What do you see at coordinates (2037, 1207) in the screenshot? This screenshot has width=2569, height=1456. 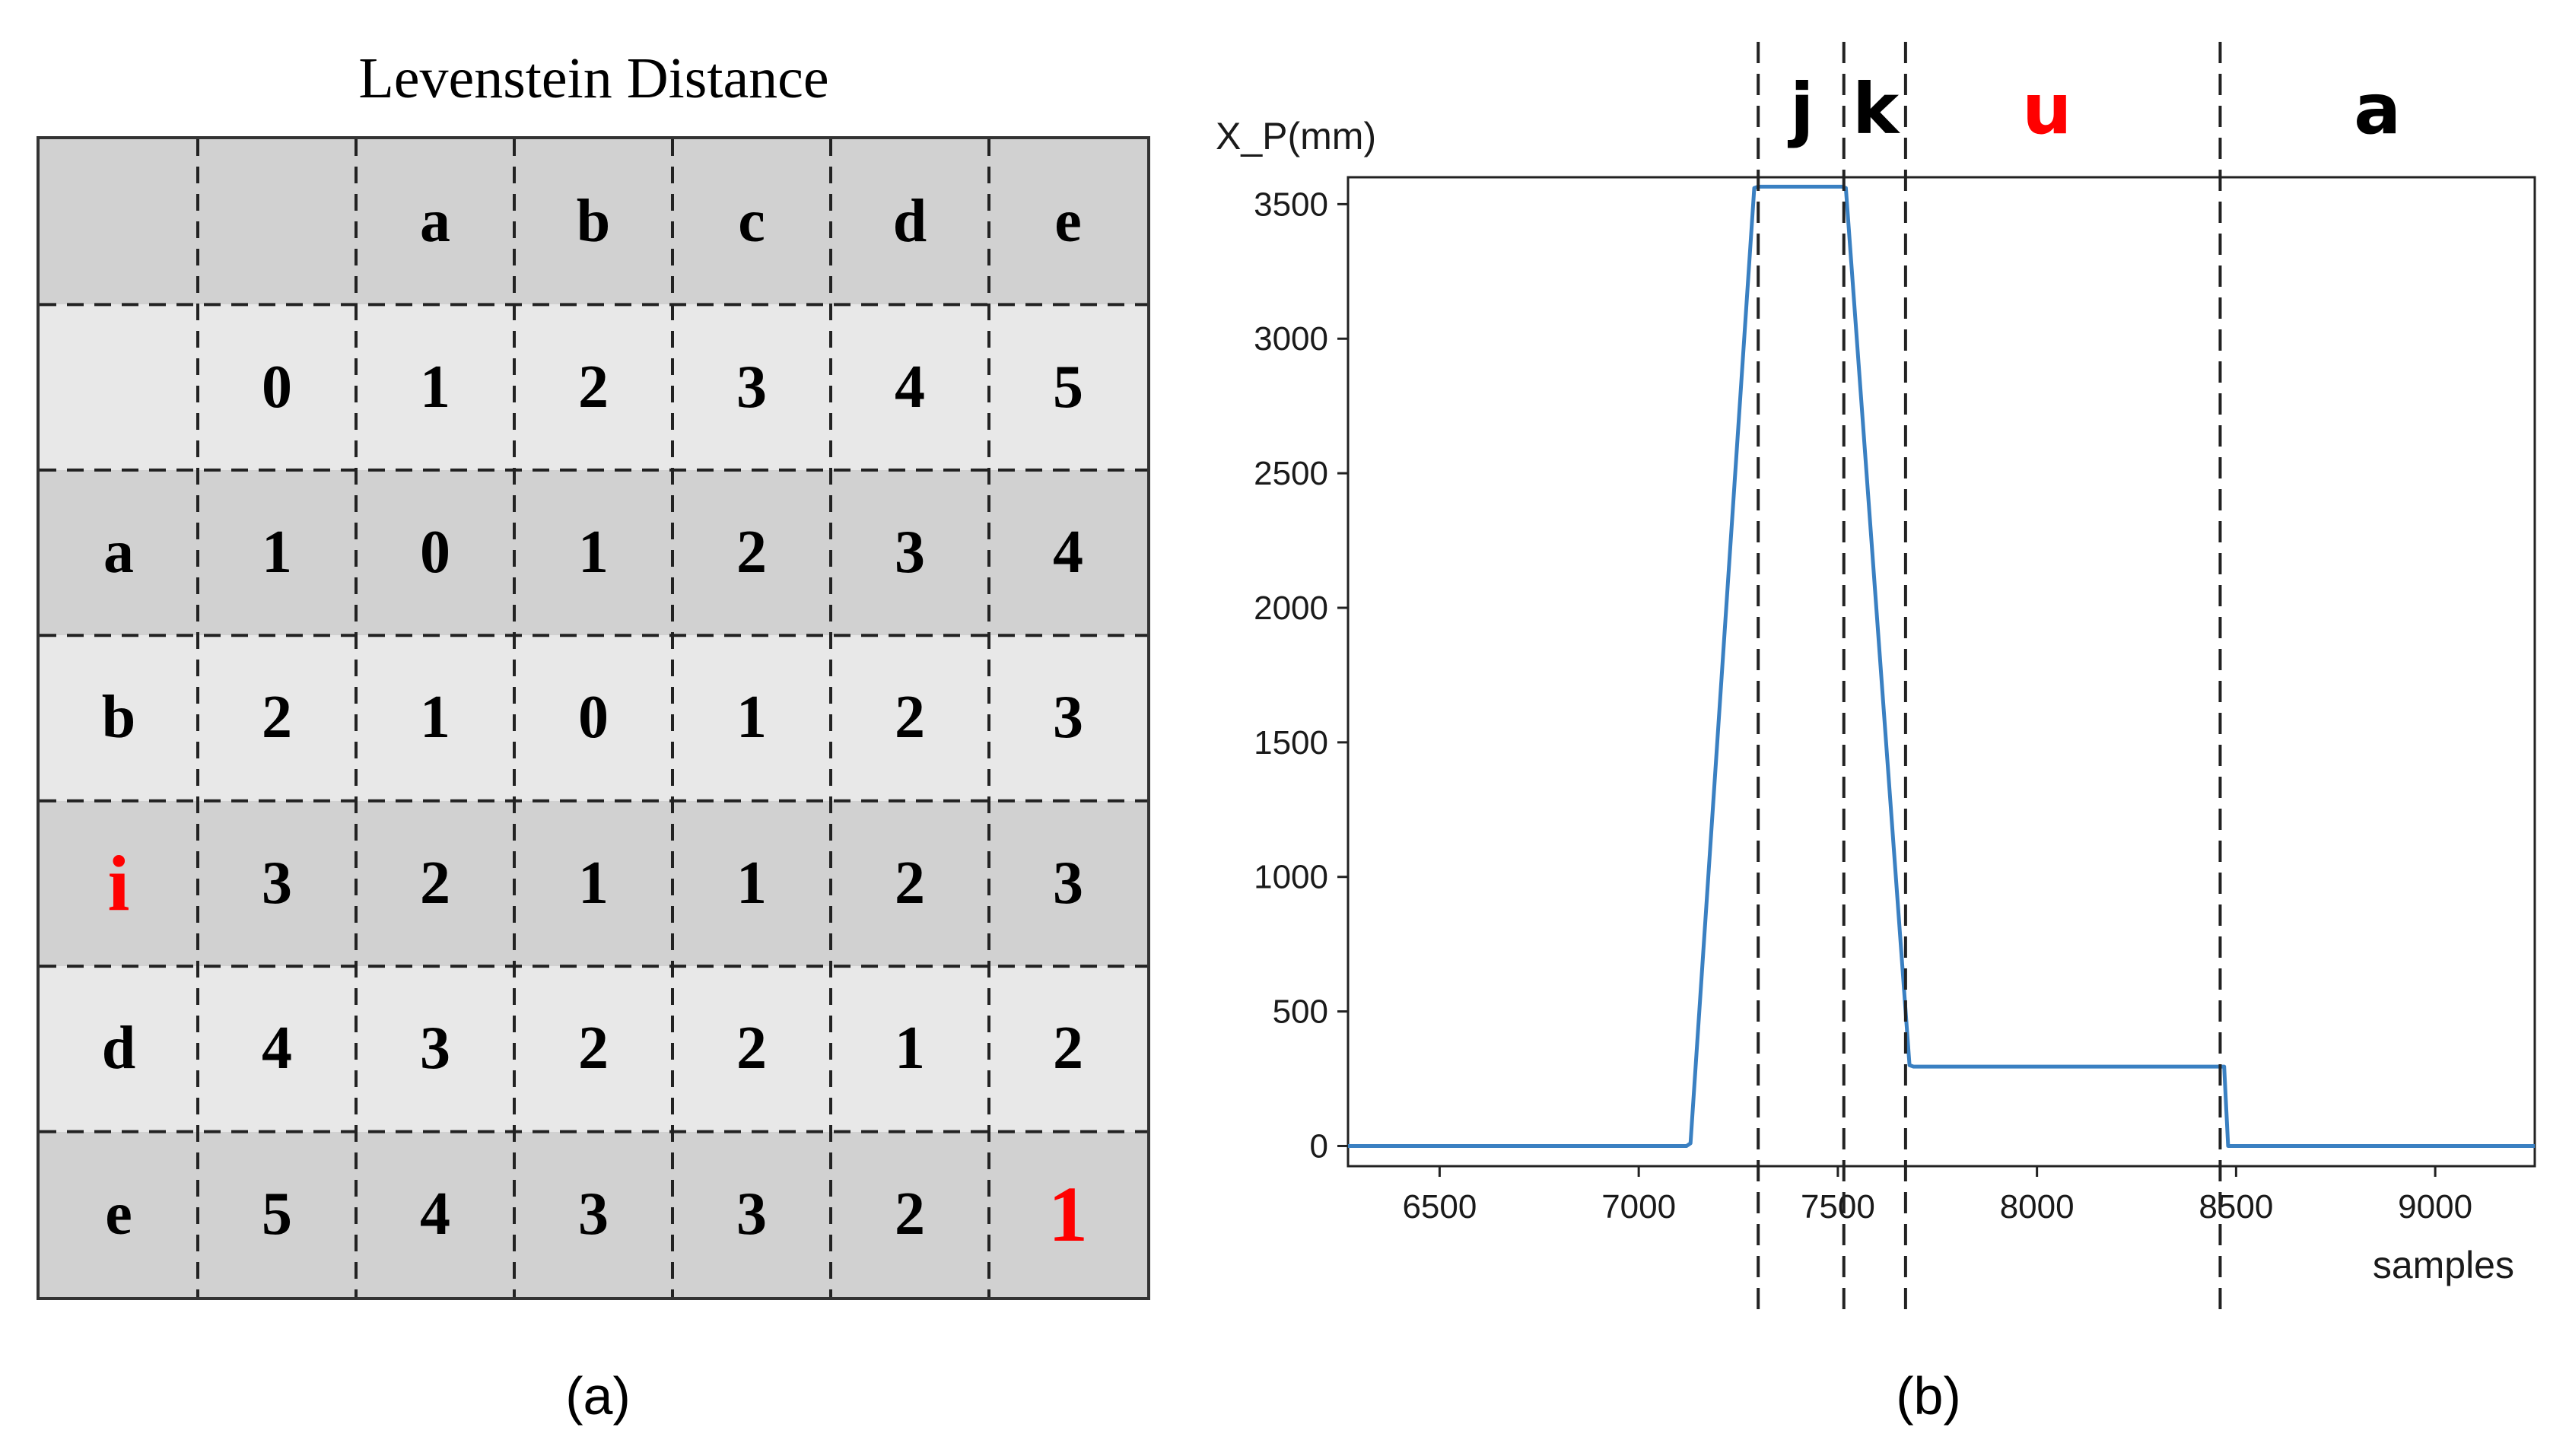 I see `x-tick-label: 8000` at bounding box center [2037, 1207].